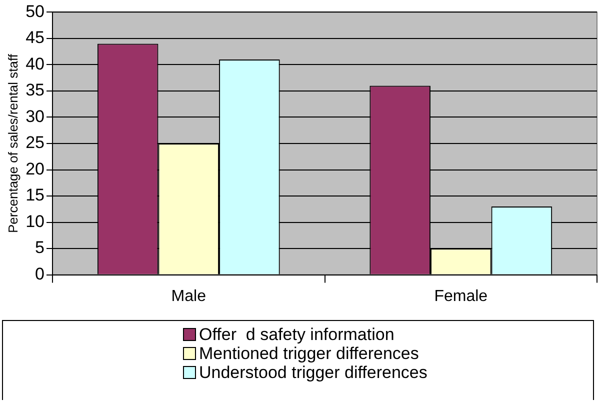 Image resolution: width=607 pixels, height=409 pixels. What do you see at coordinates (309, 353) in the screenshot?
I see `legend-label: Mentioned trigger differences` at bounding box center [309, 353].